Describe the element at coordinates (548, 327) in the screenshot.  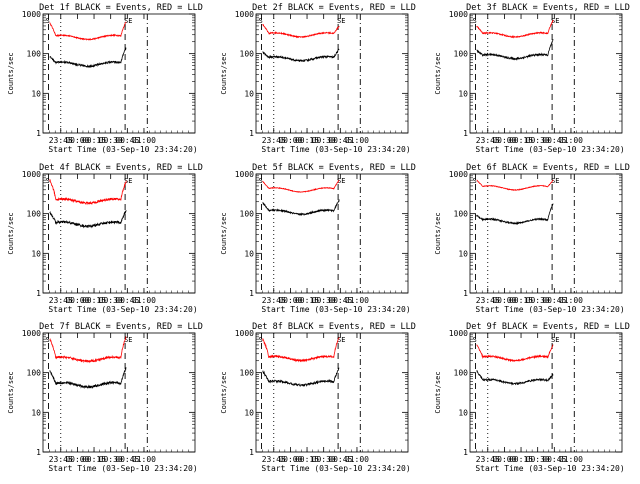
I see `panel-title: Det 9f BLACK = Events, RED = LLD` at that location.